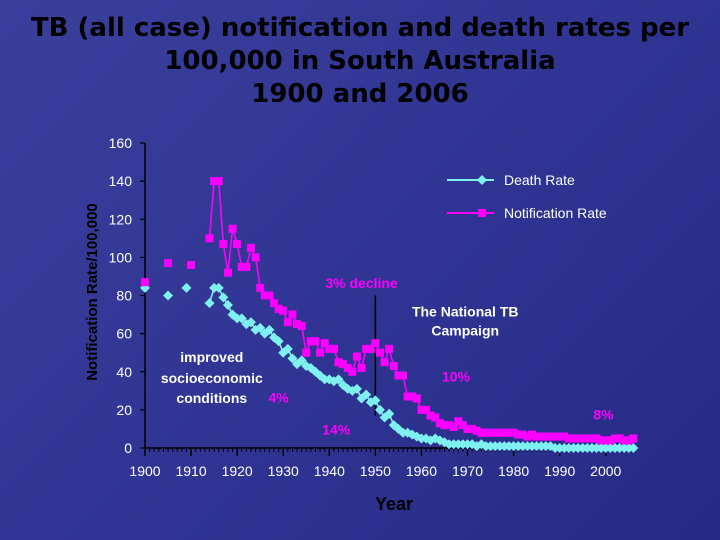 The height and width of the screenshot is (540, 720). Describe the element at coordinates (212, 378) in the screenshot. I see `annotation: socioeconomic` at that location.